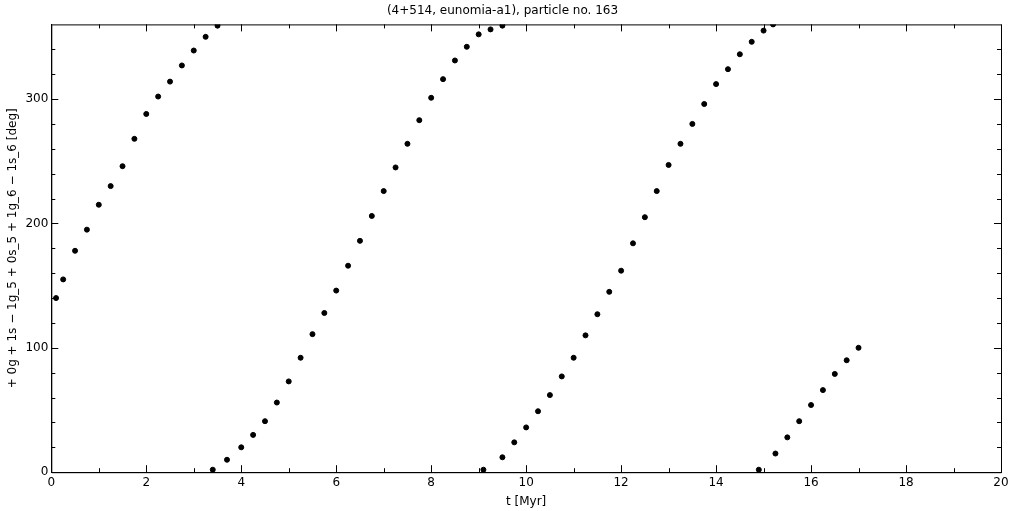 The image size is (1021, 511). I want to click on y-tick-label: 100, so click(37, 346).